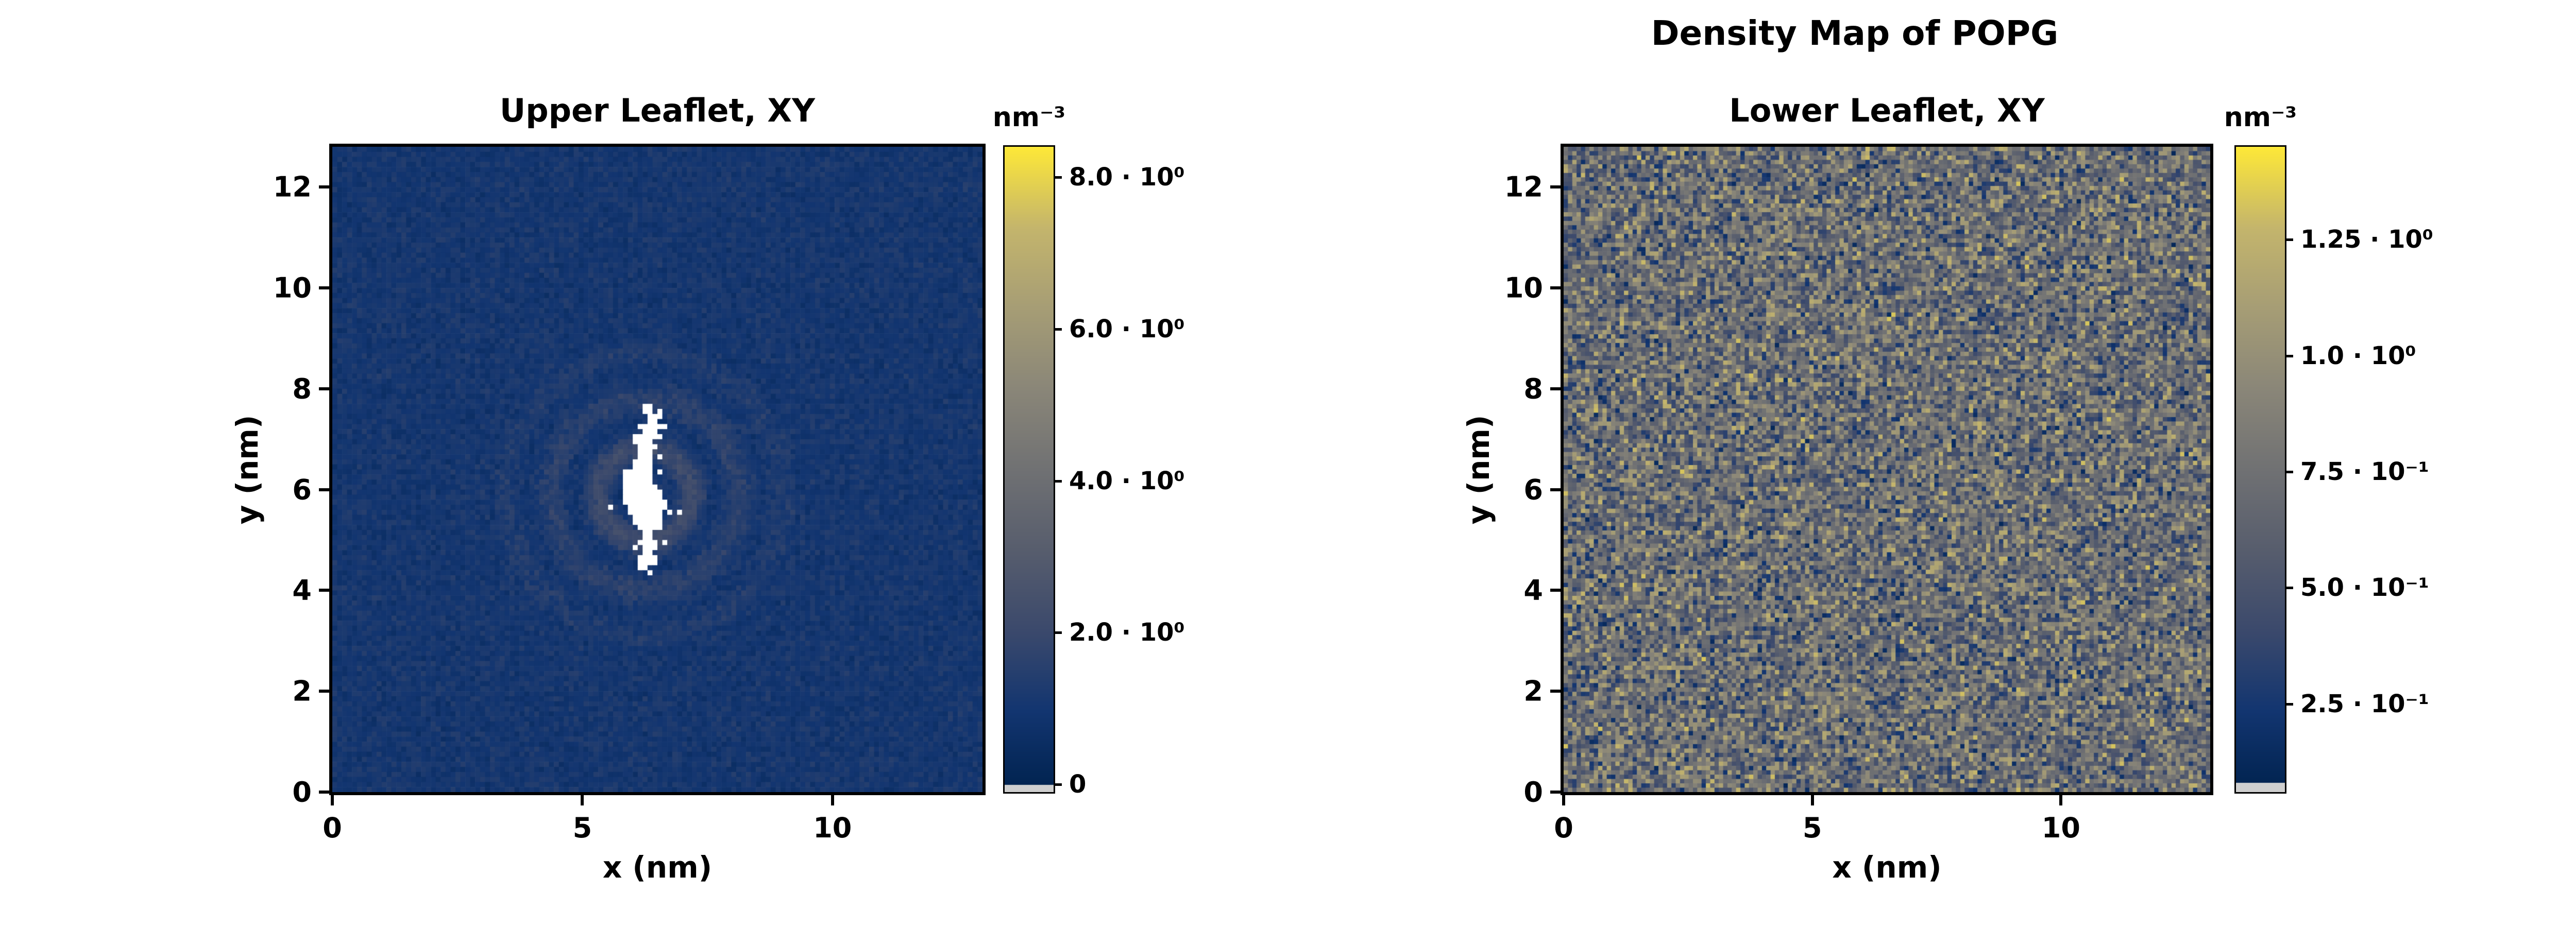  I want to click on panel-title: Lower Leaflet, XY, so click(1887, 110).